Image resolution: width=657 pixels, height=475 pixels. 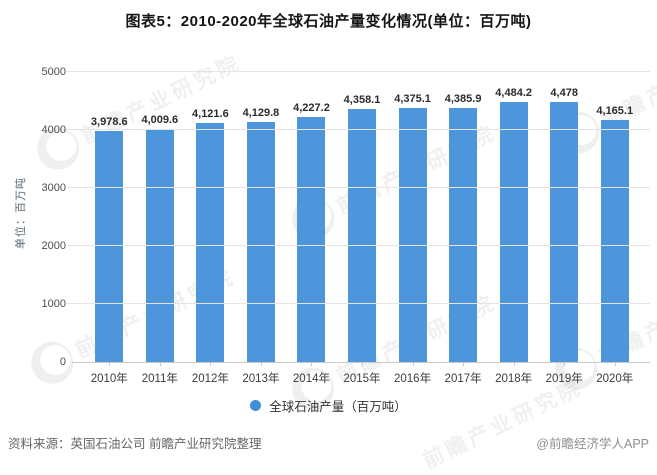 I want to click on bar-slot: 4,121.6 2012年, so click(x=210, y=228).